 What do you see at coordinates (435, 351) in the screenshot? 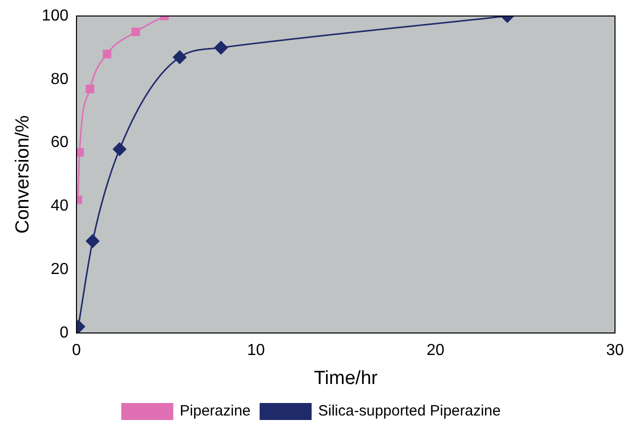
I see `x-tick-label: 20` at bounding box center [435, 351].